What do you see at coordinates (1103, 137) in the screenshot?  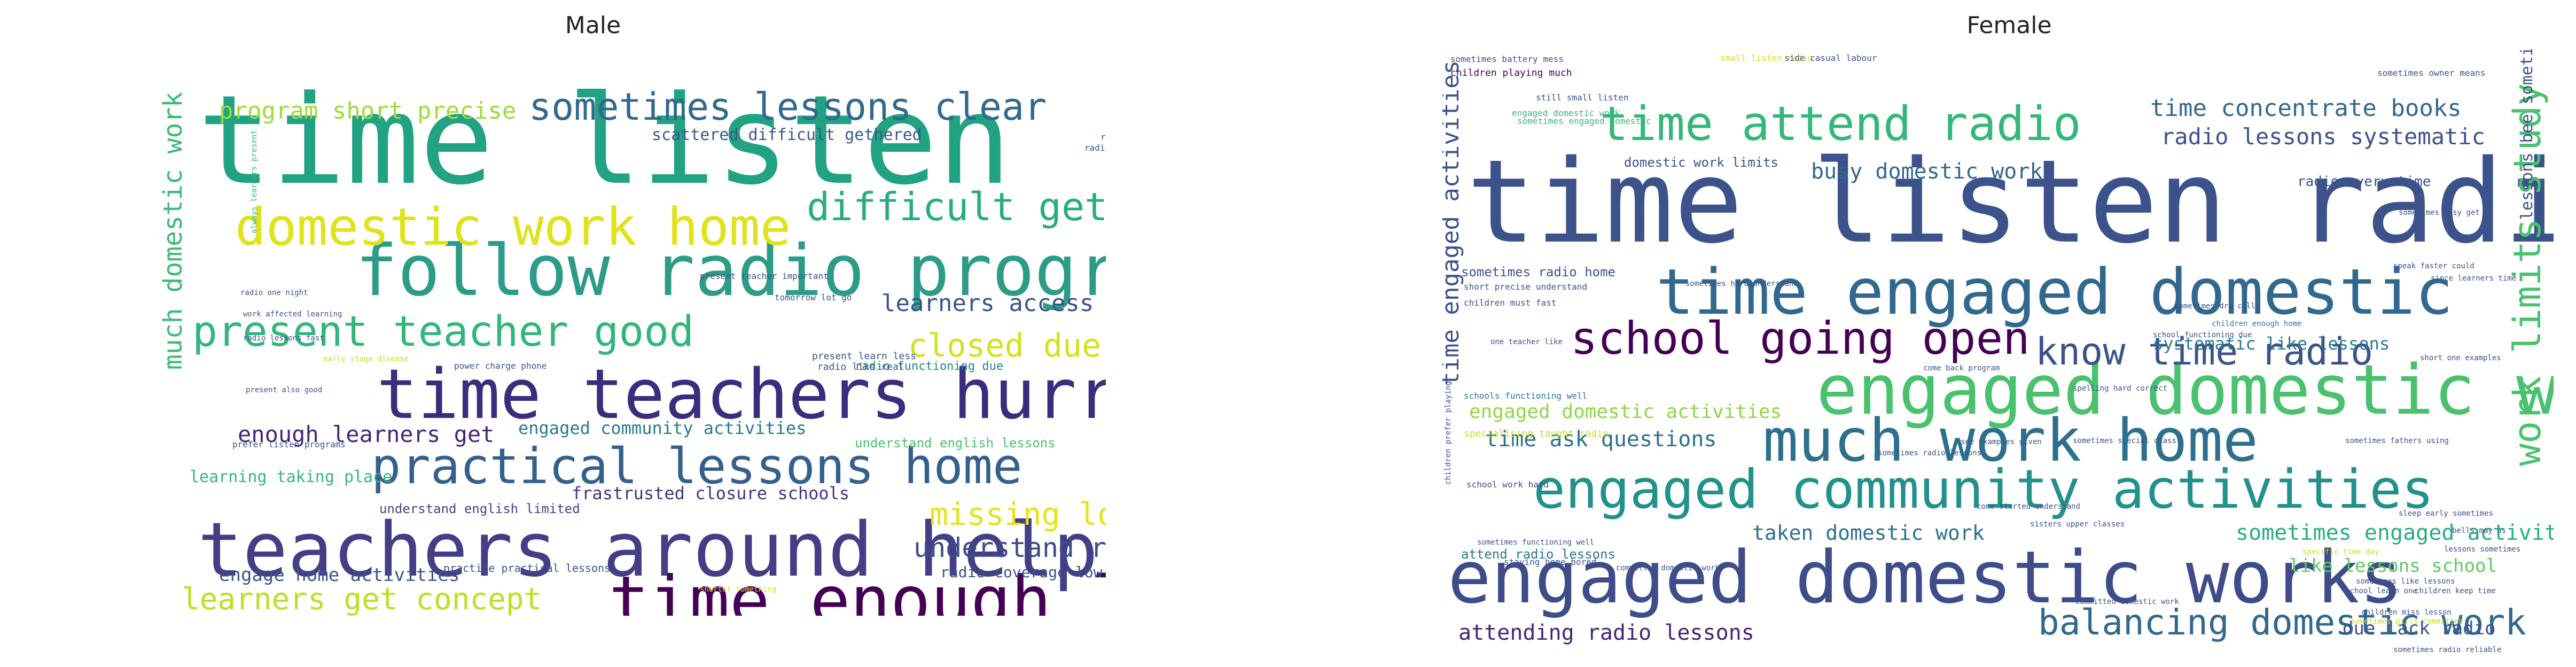 I see `male-cloud-word: radio low understand` at bounding box center [1103, 137].